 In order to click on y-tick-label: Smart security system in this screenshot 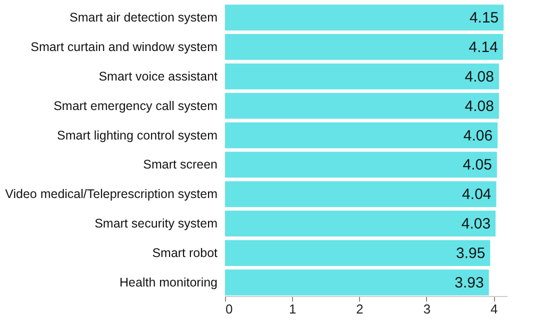, I will do `click(156, 223)`.